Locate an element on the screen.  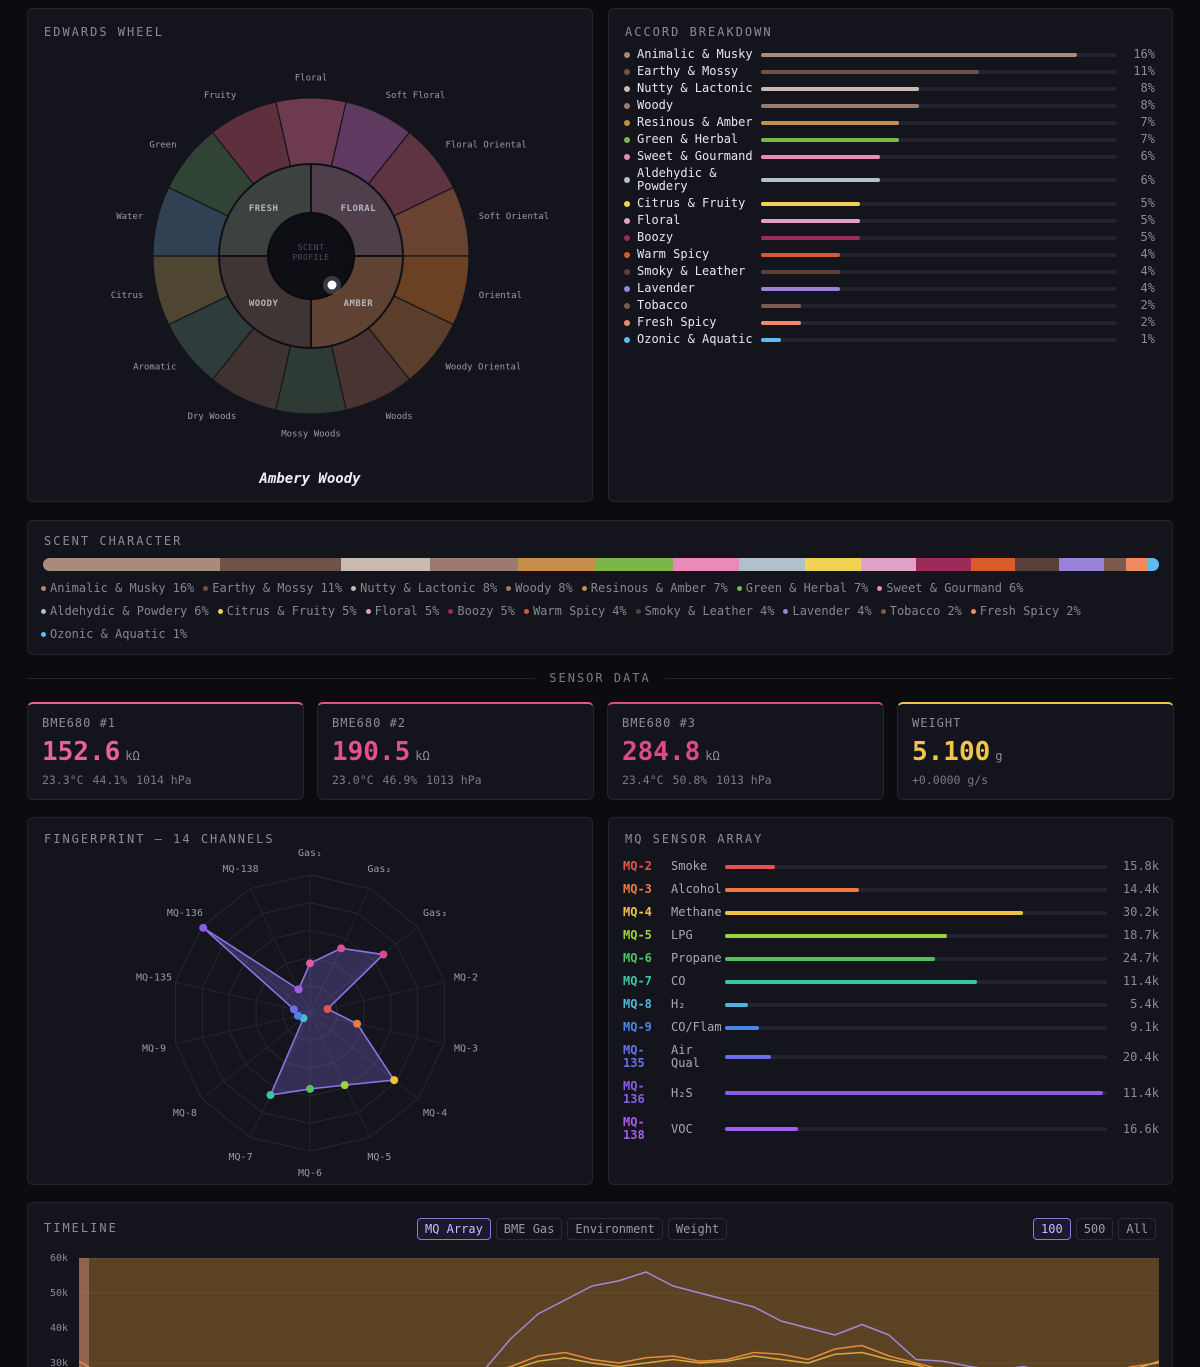
mq-id: MQ-7 is located at coordinates (647, 981).